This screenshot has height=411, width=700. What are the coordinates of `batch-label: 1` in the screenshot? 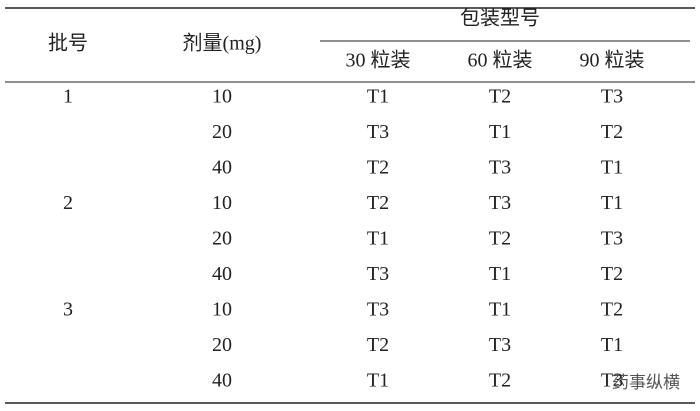 It's located at (68, 97).